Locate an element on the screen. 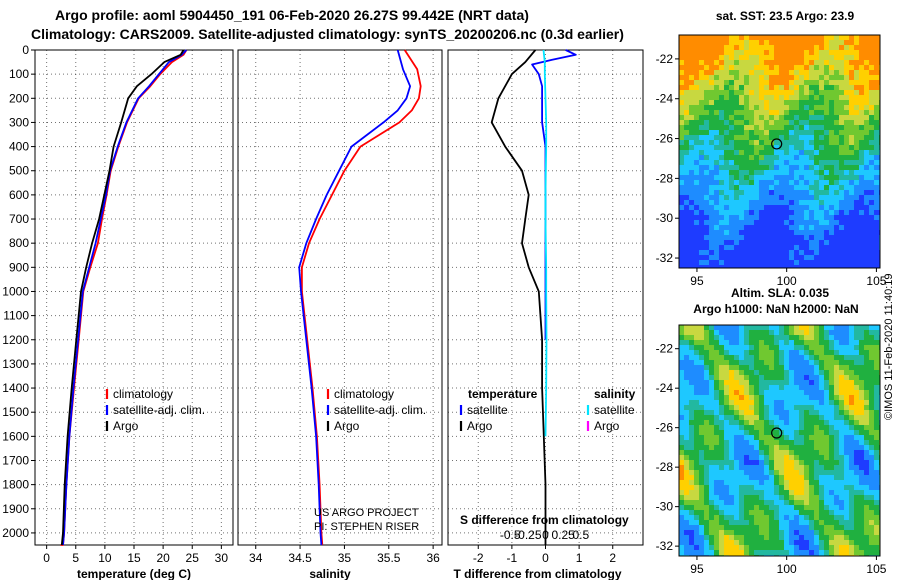 This screenshot has width=900, height=580. depth-tick-label: 0 is located at coordinates (25, 50).